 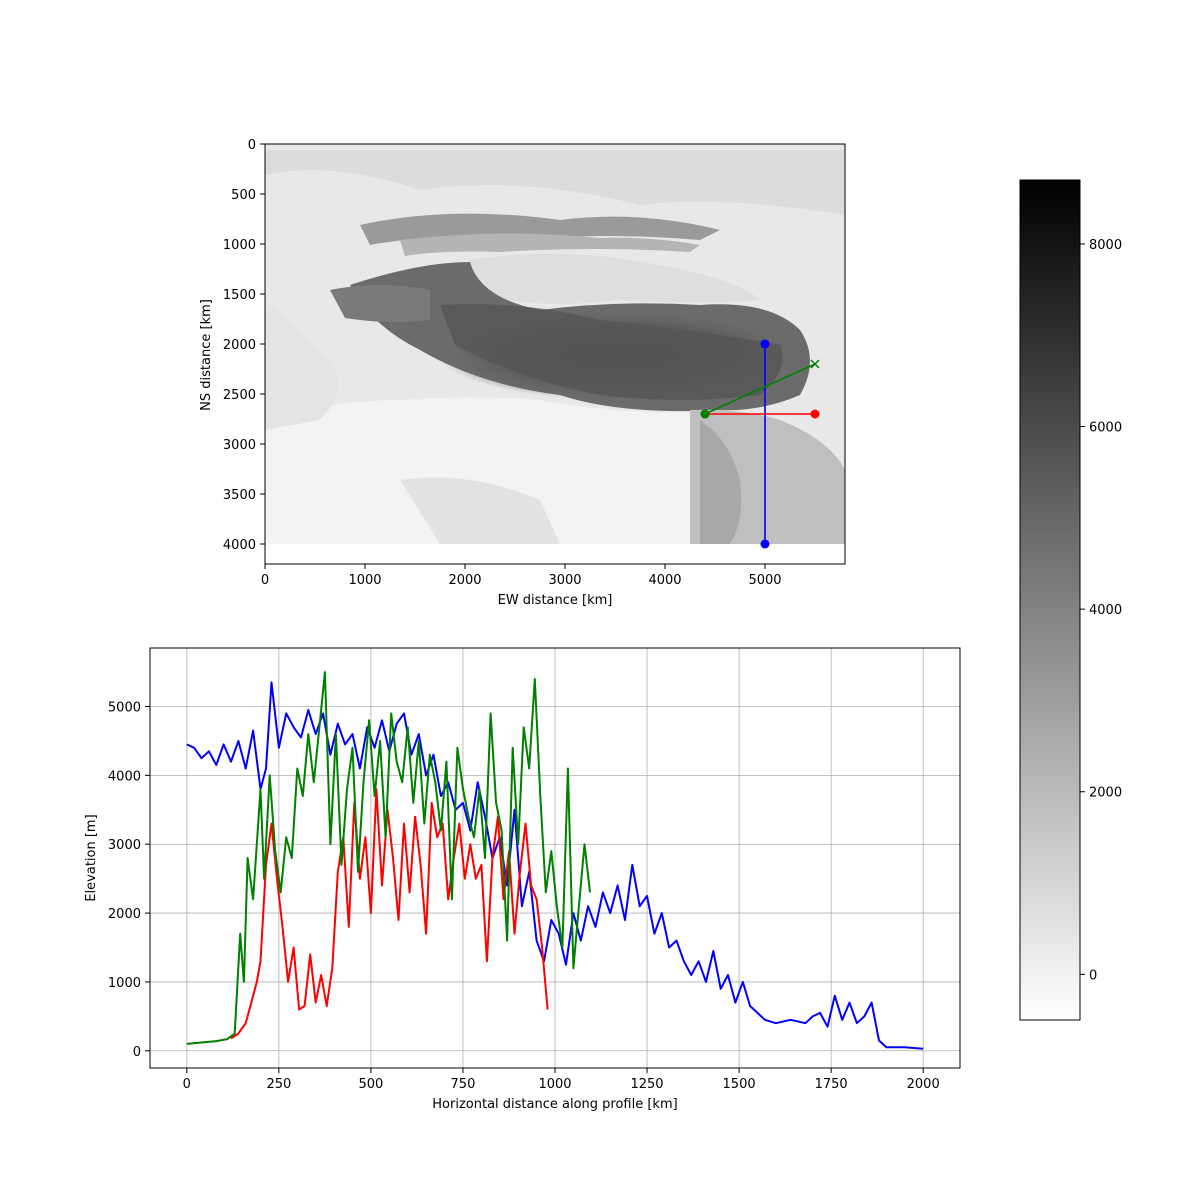 What do you see at coordinates (1050, 600) in the screenshot?
I see `colorbar-gradient` at bounding box center [1050, 600].